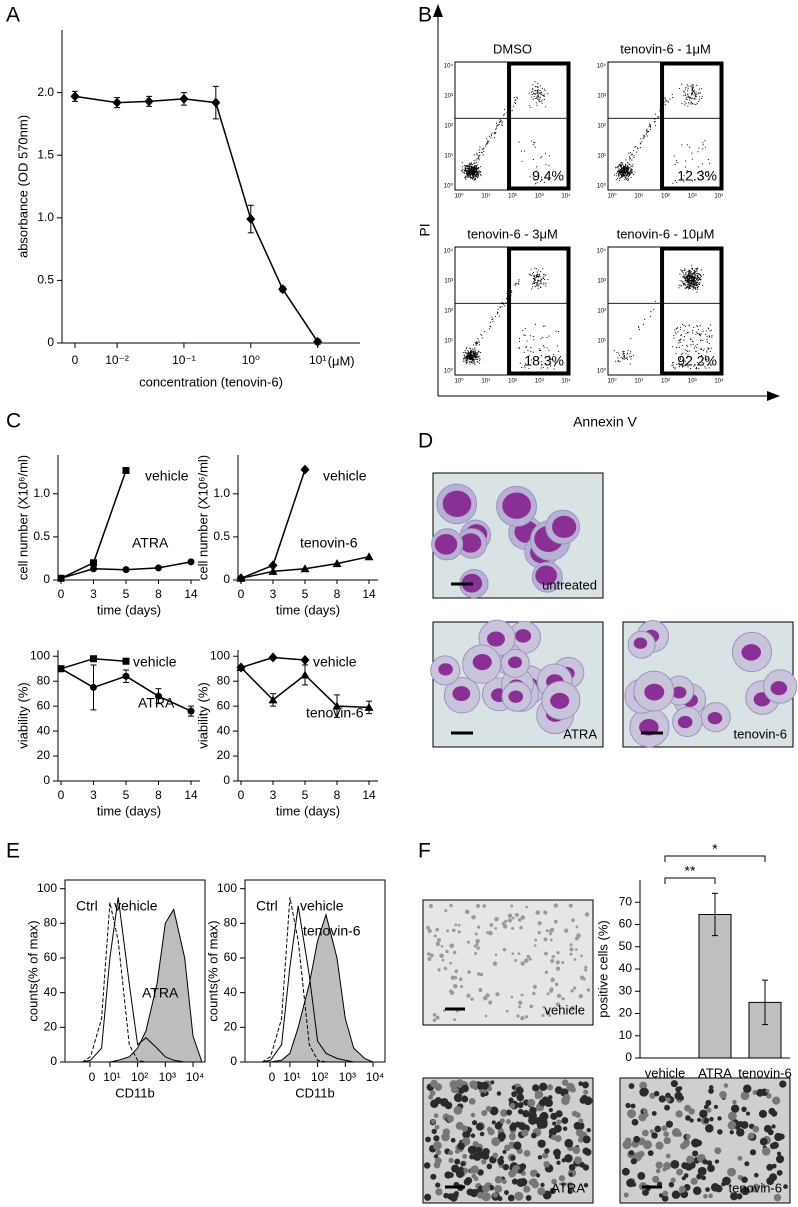 Image resolution: width=798 pixels, height=1207 pixels. What do you see at coordinates (508, 962) in the screenshot?
I see `cells` at bounding box center [508, 962].